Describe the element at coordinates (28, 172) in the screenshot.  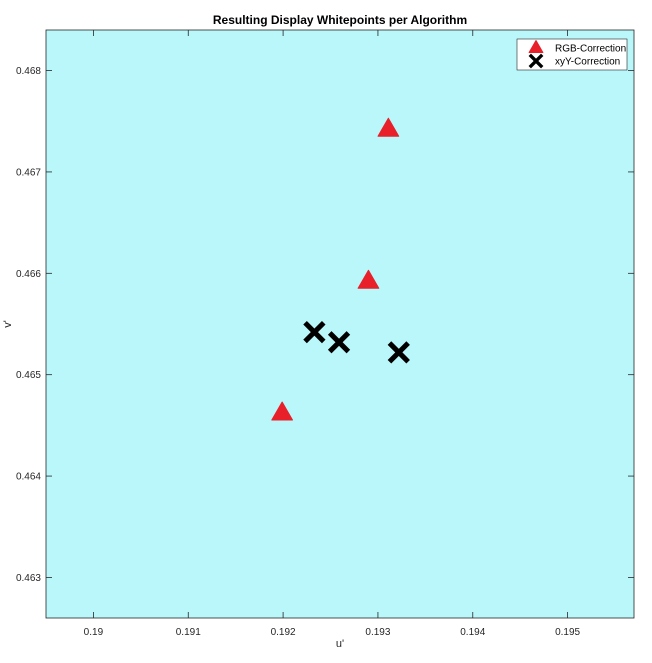
I see `y-tick-label: 0.467` at that location.